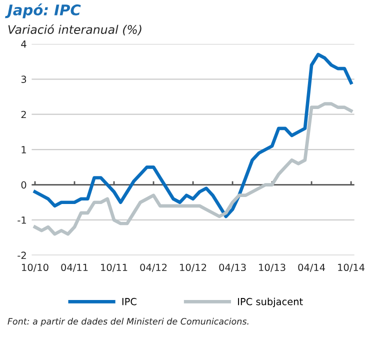 Image resolution: width=373 pixels, height=338 pixels. Describe the element at coordinates (23, 114) in the screenshot. I see `y-tick-label: 2` at that location.